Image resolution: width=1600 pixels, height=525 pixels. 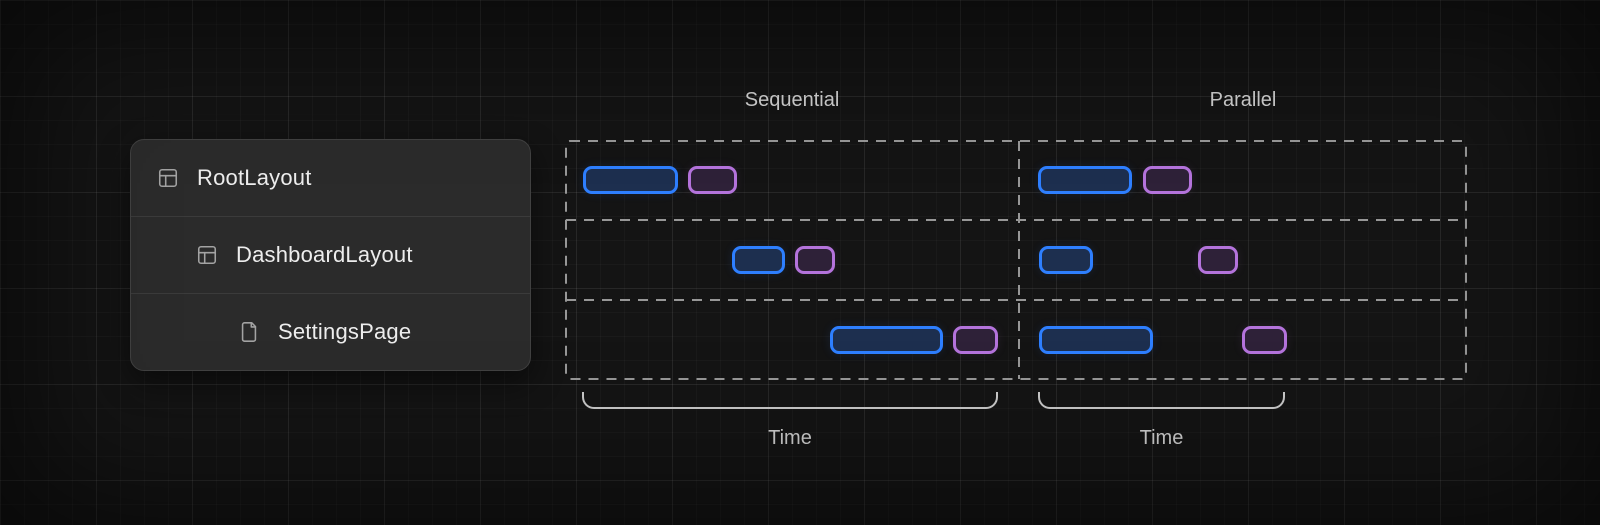 What do you see at coordinates (345, 331) in the screenshot?
I see `tree-item-label: SettingsPage` at bounding box center [345, 331].